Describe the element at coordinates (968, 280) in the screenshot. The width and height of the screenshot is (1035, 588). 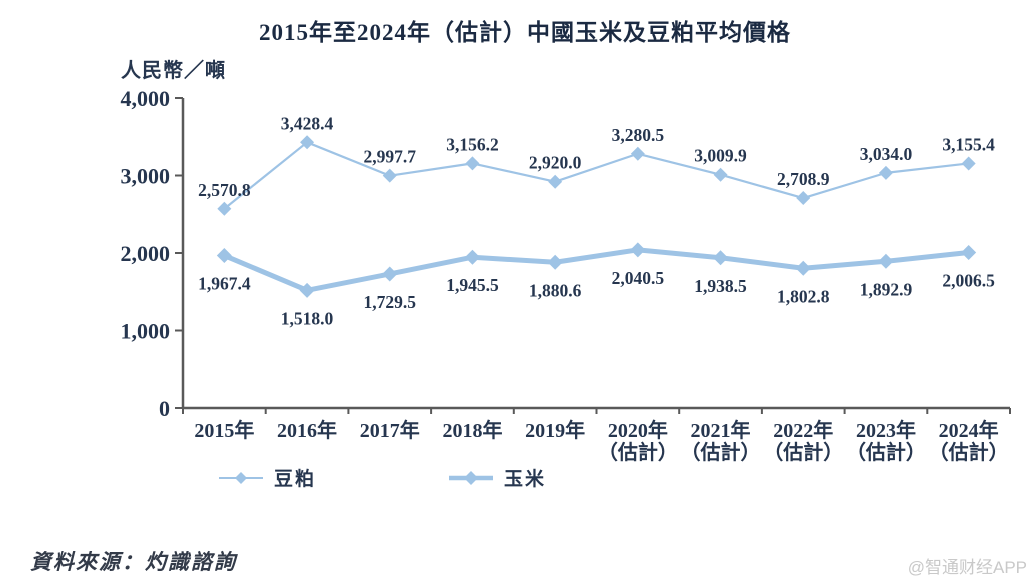
I see `data-point-label: 2,006.5` at that location.